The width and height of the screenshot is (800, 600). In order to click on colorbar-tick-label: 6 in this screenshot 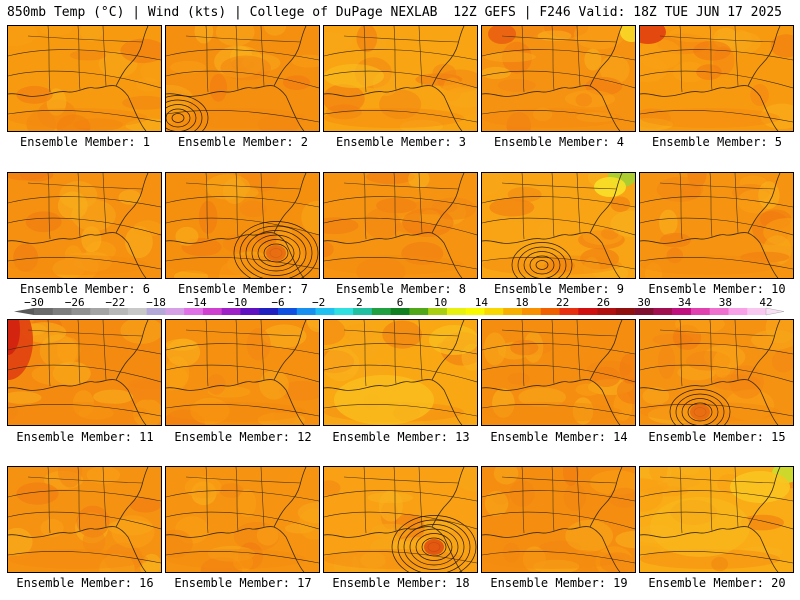, I will do `click(400, 303)`.